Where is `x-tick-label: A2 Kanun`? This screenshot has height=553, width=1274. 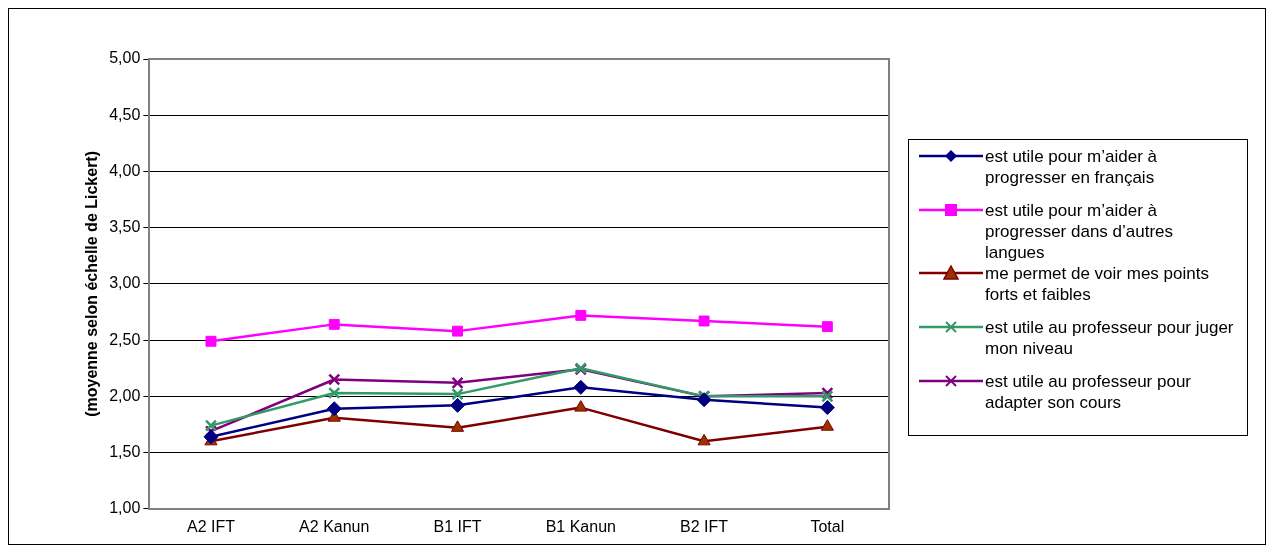 x-tick-label: A2 Kanun is located at coordinates (334, 526).